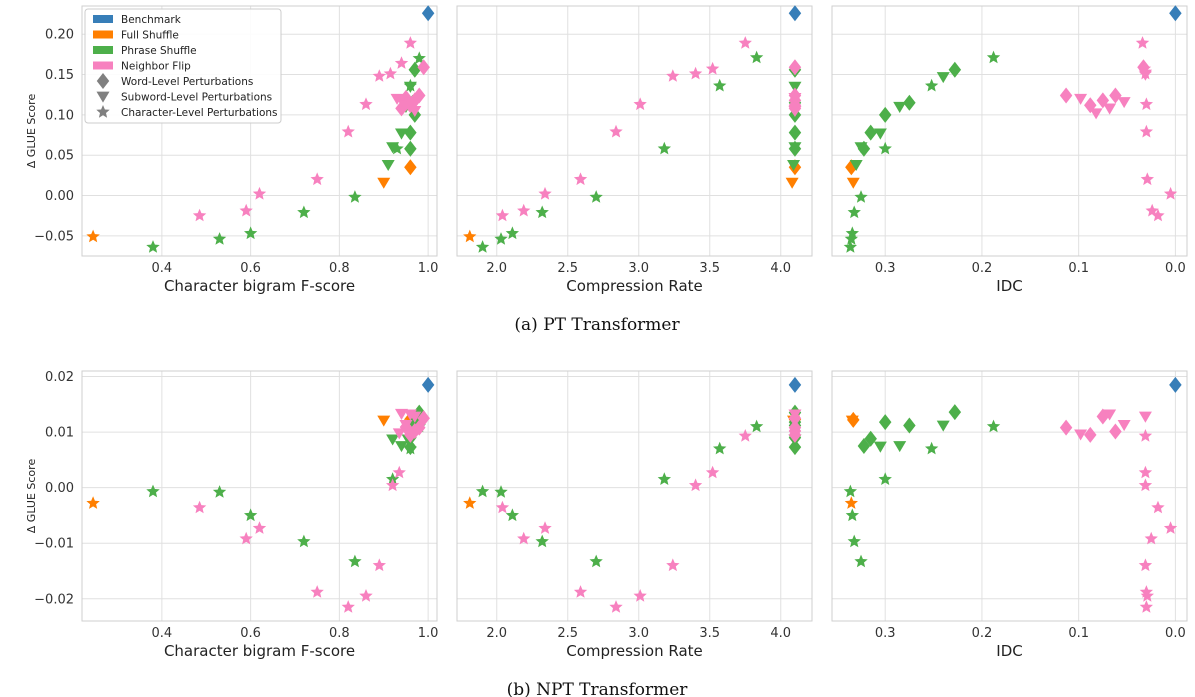 This screenshot has height=697, width=1195. I want to click on x-tick-label: 4.0, so click(780, 633).